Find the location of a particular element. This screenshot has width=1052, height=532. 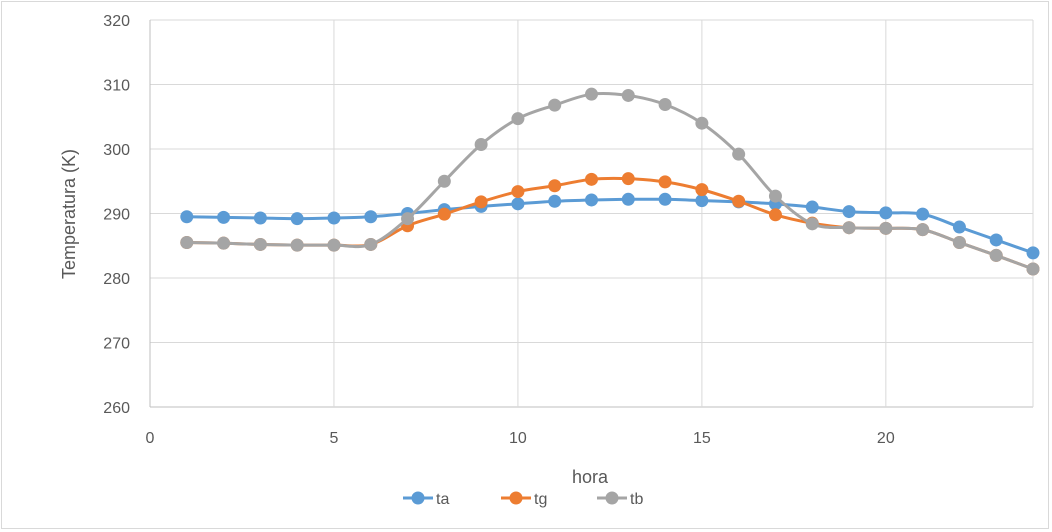

legend-item-ta: ta is located at coordinates (426, 499).